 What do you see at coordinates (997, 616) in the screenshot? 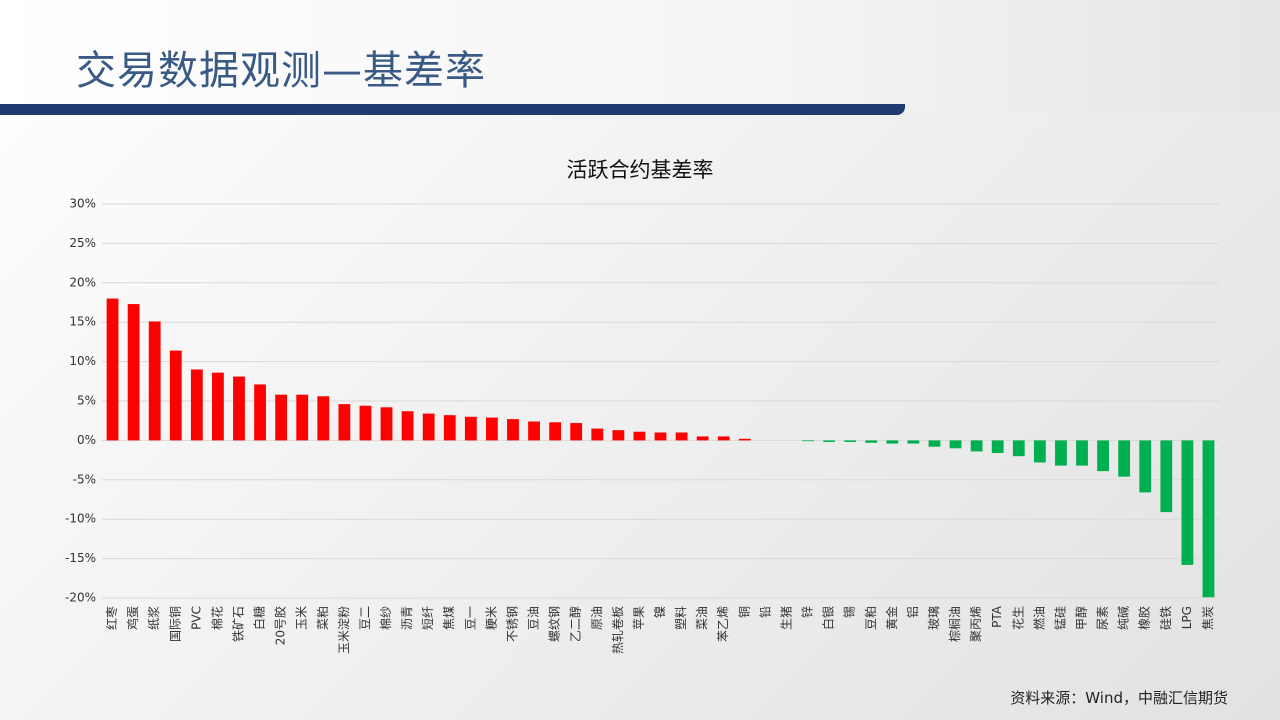
I see `x-tick-label: PTA` at bounding box center [997, 616].